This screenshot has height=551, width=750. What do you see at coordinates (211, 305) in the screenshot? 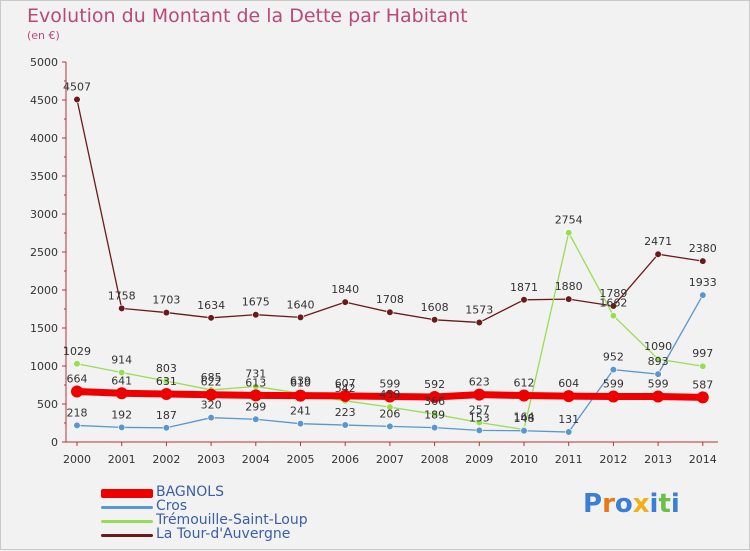
I see `data-label: 1634` at bounding box center [211, 305].